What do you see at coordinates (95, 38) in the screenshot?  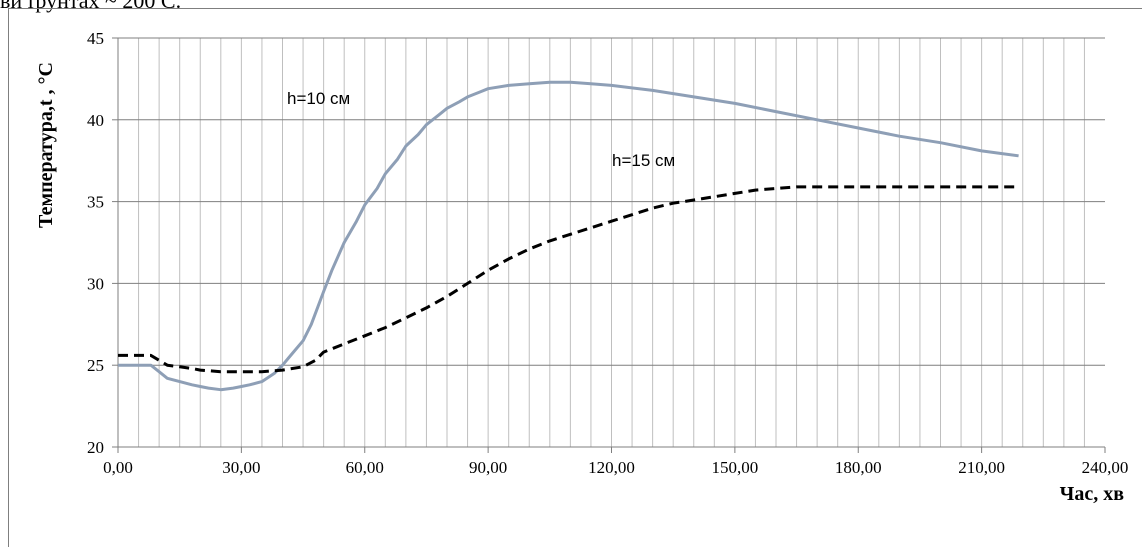 I see `y-tick-label: 45` at bounding box center [95, 38].